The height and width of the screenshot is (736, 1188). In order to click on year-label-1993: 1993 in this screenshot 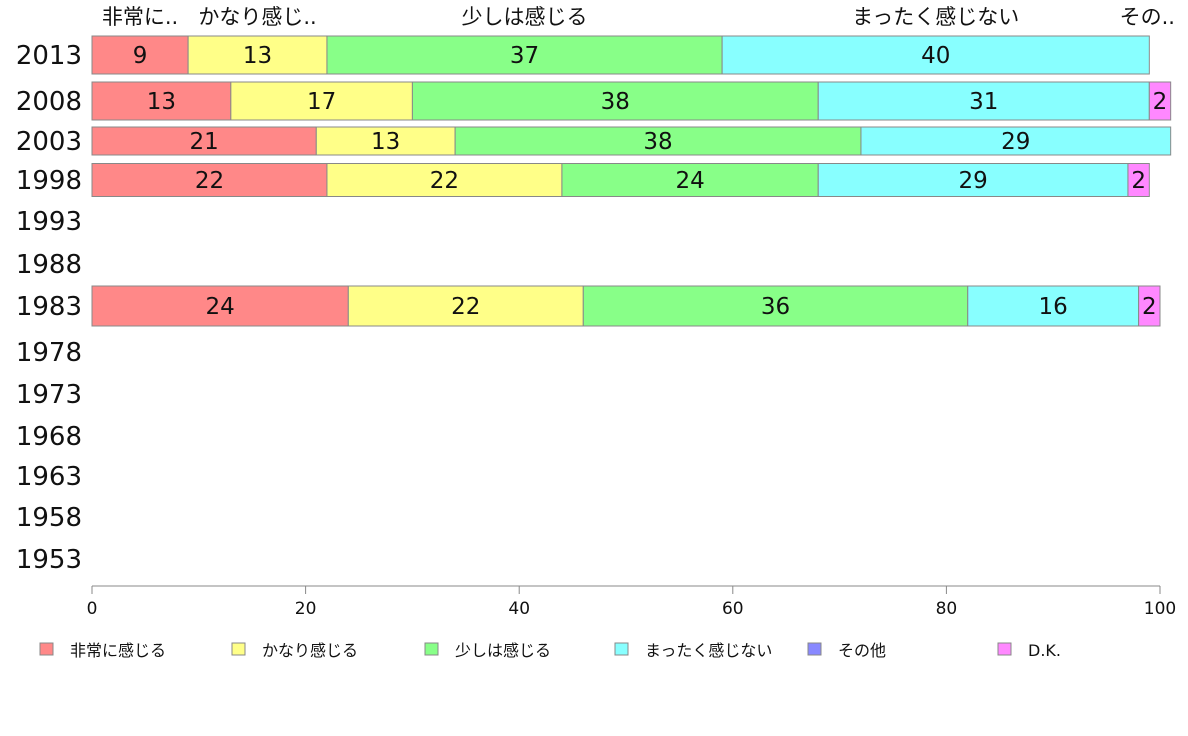, I will do `click(49, 222)`.